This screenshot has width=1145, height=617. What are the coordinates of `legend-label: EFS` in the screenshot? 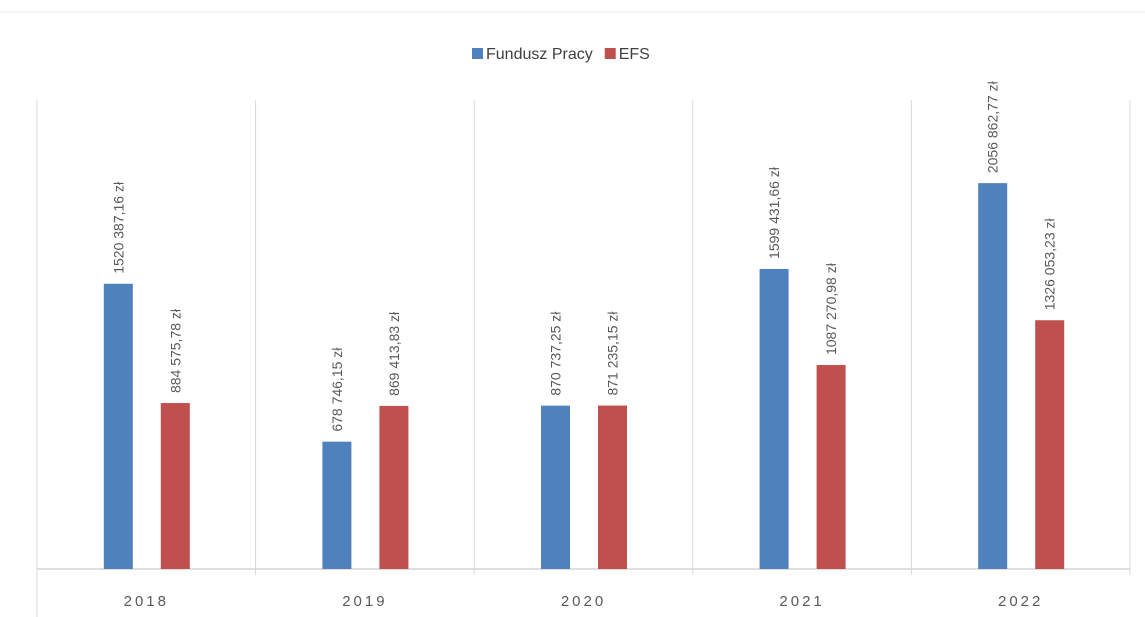 It's located at (634, 54).